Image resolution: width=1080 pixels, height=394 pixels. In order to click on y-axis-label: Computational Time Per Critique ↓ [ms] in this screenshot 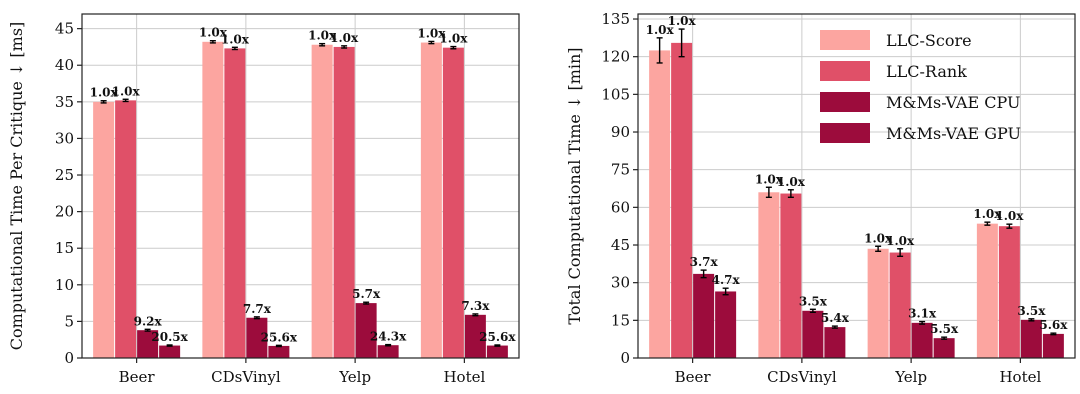, I will do `click(16, 186)`.